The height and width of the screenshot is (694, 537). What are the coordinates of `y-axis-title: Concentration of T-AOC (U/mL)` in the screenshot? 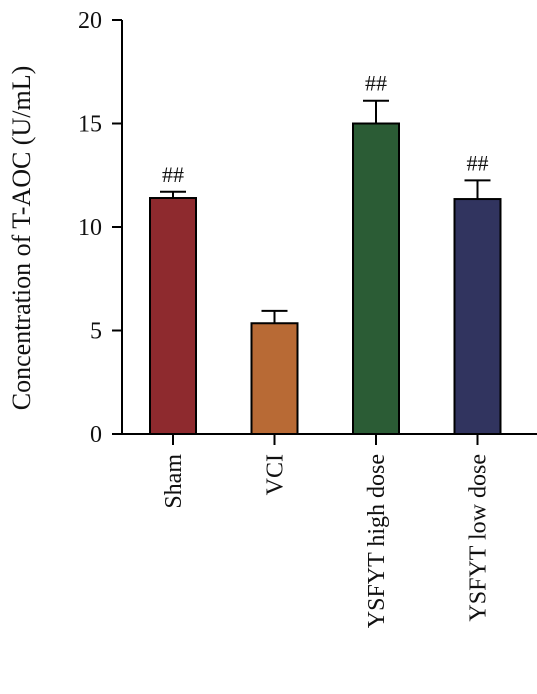 It's located at (21, 238).